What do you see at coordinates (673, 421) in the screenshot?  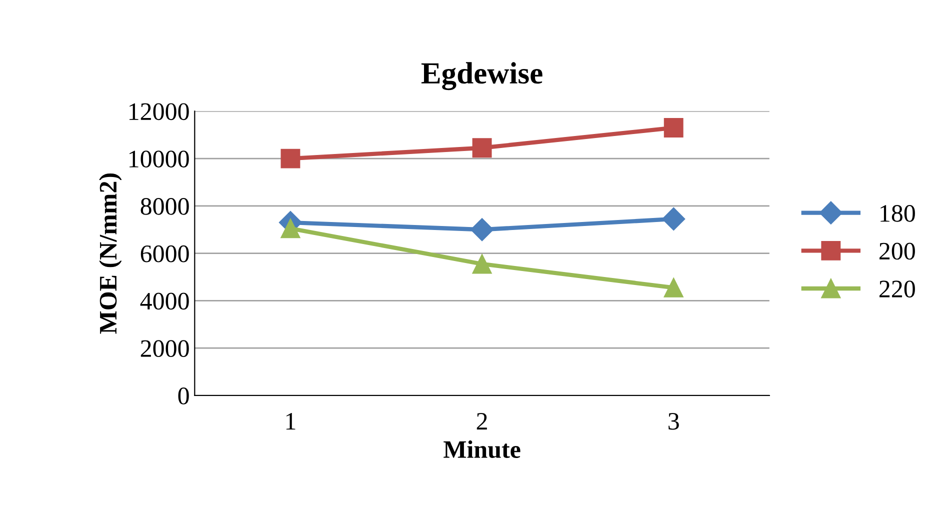 I see `x-tick-label: 3` at bounding box center [673, 421].